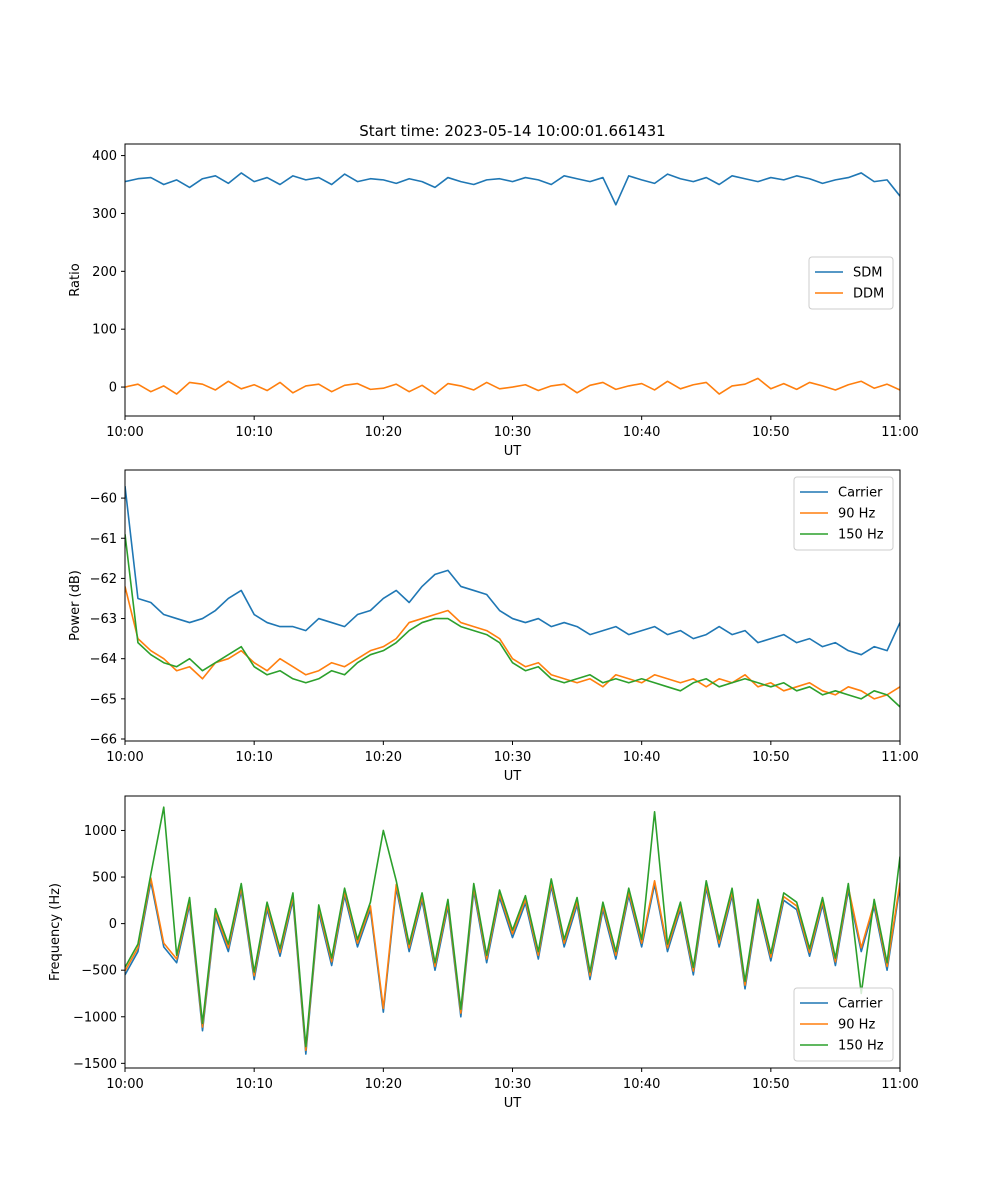  I want to click on y-tick-label: 500, so click(104, 878).